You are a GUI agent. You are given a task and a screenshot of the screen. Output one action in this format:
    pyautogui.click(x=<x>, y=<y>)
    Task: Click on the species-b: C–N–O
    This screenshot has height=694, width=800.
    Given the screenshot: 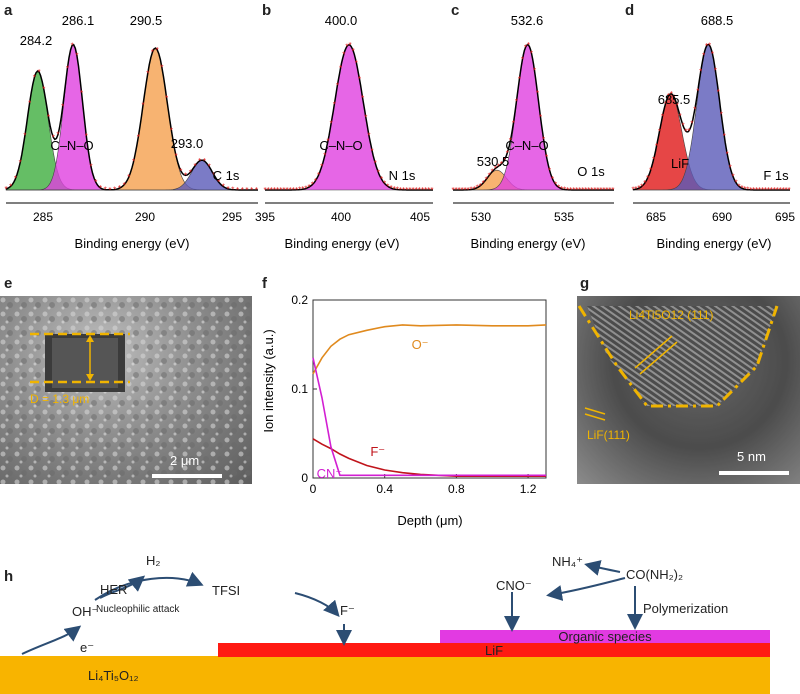 What is the action you would take?
    pyautogui.click(x=340, y=145)
    